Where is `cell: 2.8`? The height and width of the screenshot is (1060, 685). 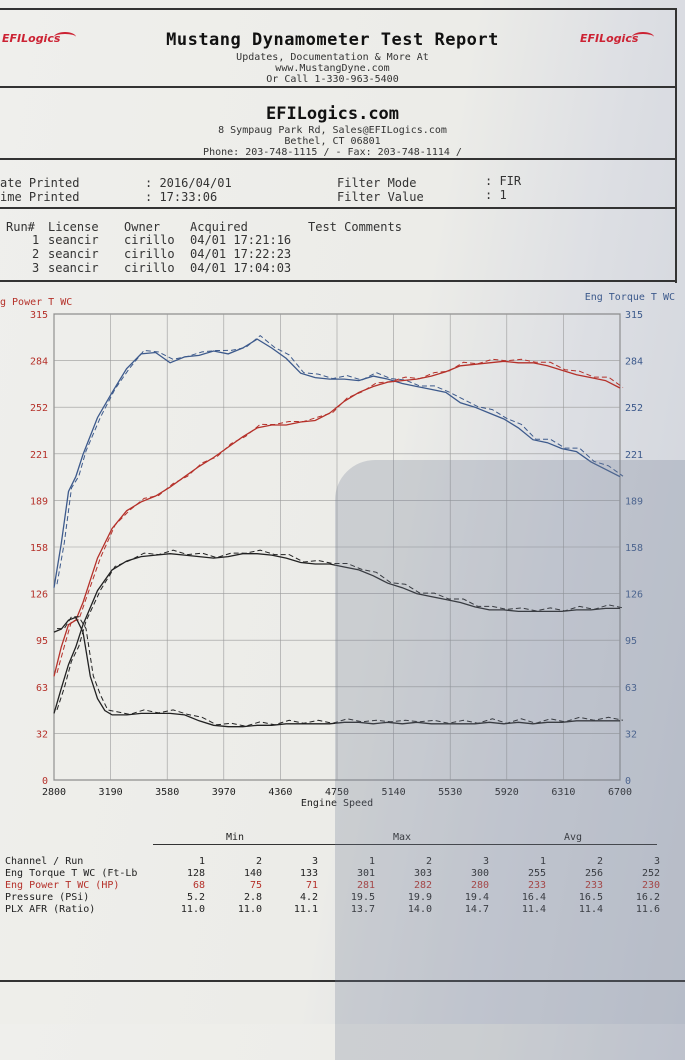 cell: 2.8 is located at coordinates (252, 897).